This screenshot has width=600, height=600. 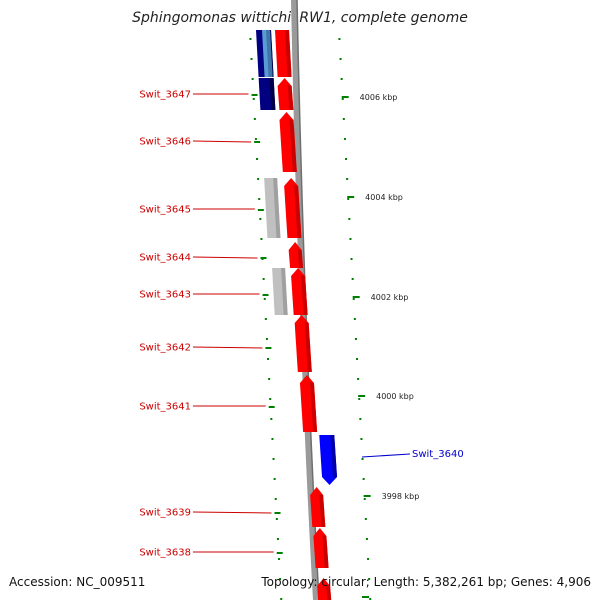 I want to click on scale-label: 4004 kbp, so click(x=384, y=197).